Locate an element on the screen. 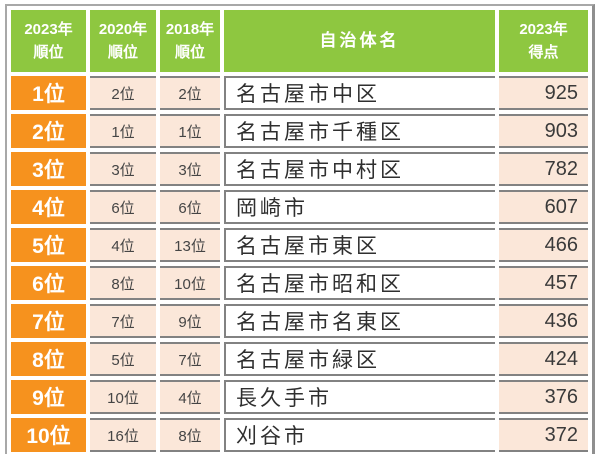 The image size is (600, 454). table-row: 4位 6位 6位 岡崎市 607 is located at coordinates (299, 207).